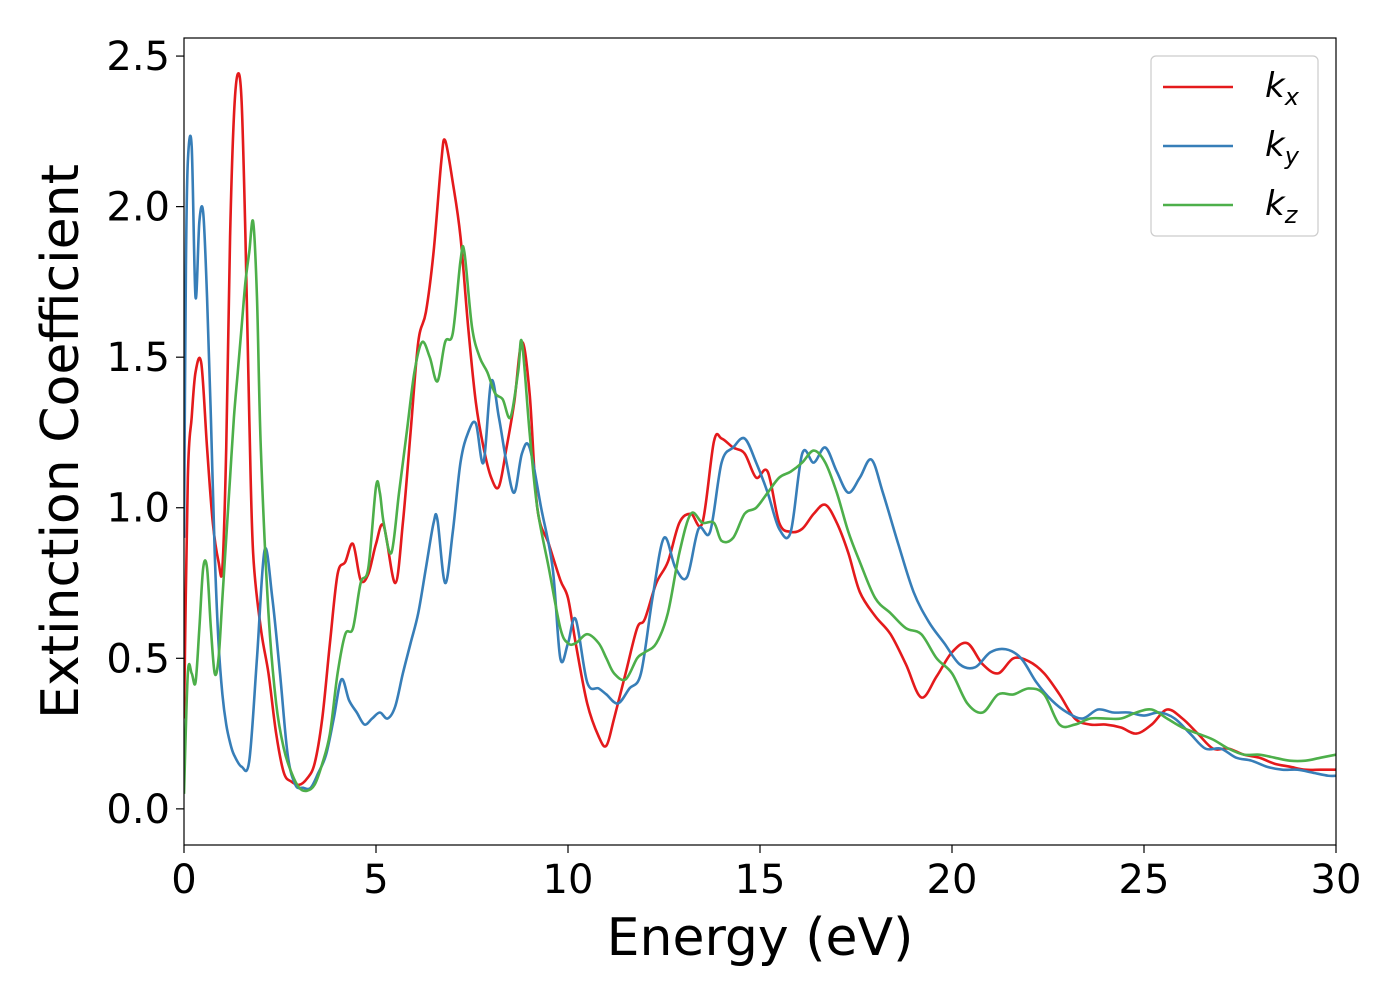 The width and height of the screenshot is (1400, 1000). Describe the element at coordinates (1336, 880) in the screenshot. I see `x-tick-label: 30` at that location.